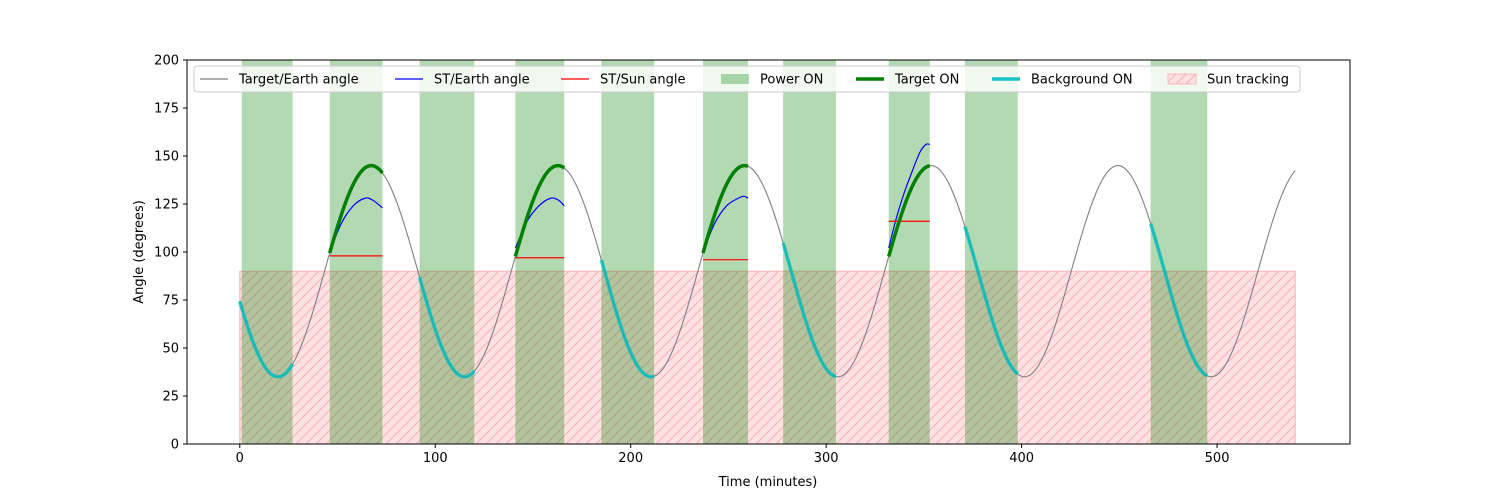  What do you see at coordinates (435, 458) in the screenshot?
I see `x-tick-label: 100` at bounding box center [435, 458].